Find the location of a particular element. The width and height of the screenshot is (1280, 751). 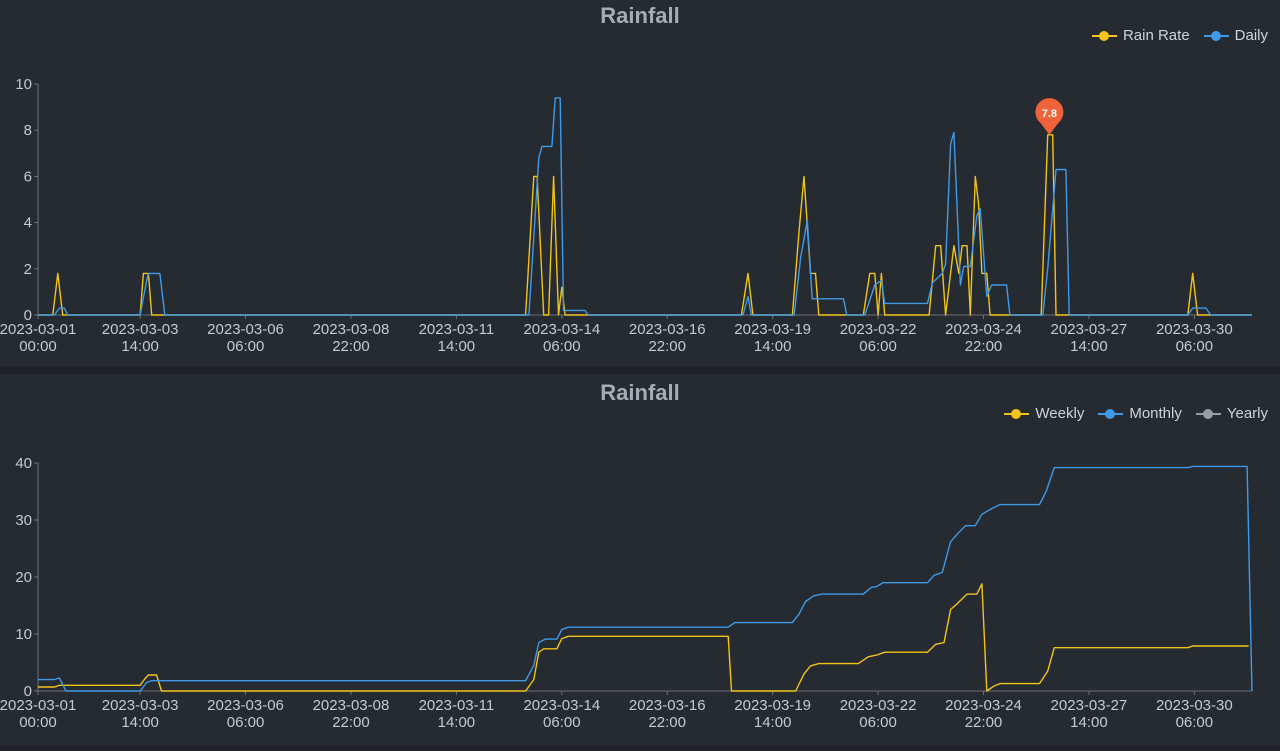

series-line-weekly is located at coordinates (643, 637).